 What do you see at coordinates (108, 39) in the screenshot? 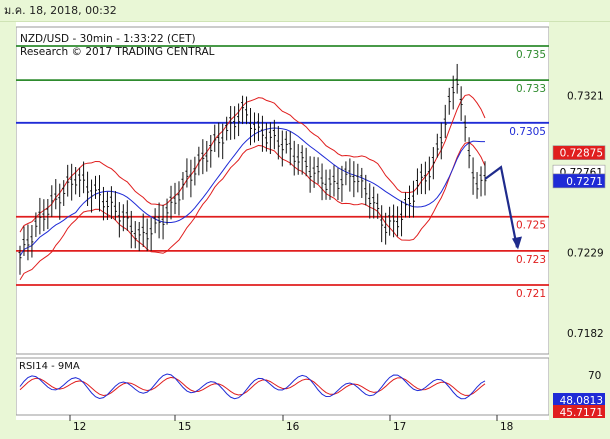
I see `symbol-label: NZD/USD - 30min - 1:33:22 (CET)` at bounding box center [108, 39].